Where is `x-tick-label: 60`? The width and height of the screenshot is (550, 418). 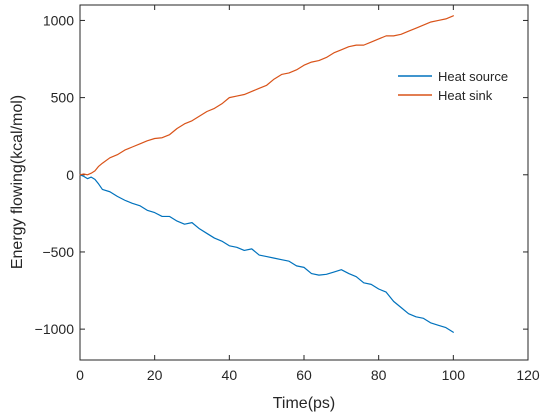
x-tick-label: 60 is located at coordinates (304, 375).